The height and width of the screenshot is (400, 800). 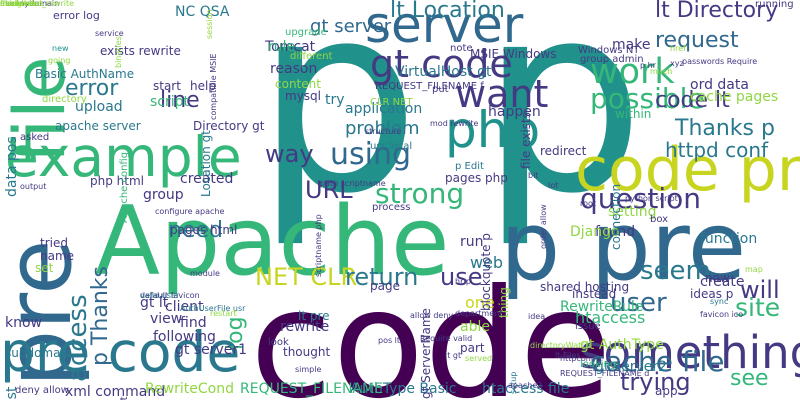 I want to click on cloud-word: view, so click(x=166, y=319).